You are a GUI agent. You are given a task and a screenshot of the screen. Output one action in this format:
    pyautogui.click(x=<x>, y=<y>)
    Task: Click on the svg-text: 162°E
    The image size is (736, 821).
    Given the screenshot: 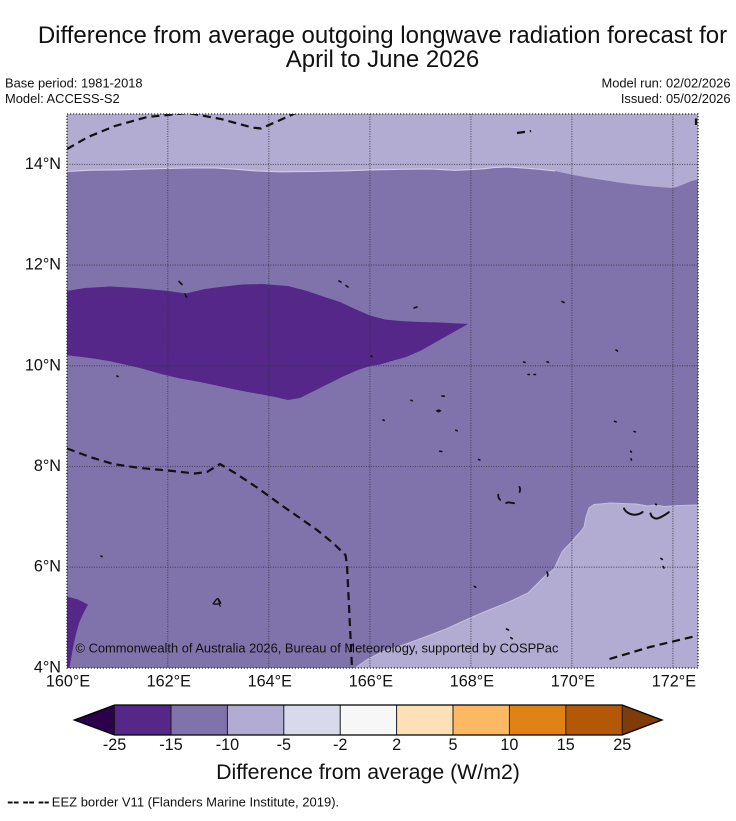 What is the action you would take?
    pyautogui.click(x=169, y=682)
    